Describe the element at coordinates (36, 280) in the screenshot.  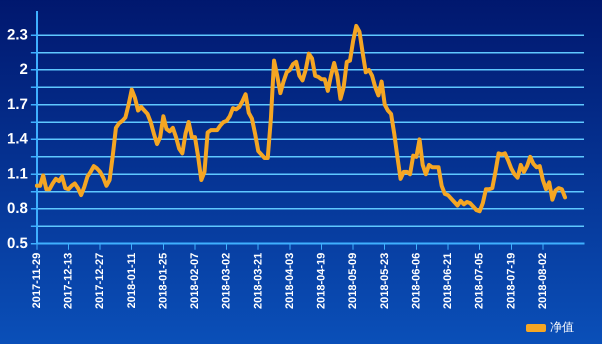
I see `x-tick-label: 2017-11-29` at that location.